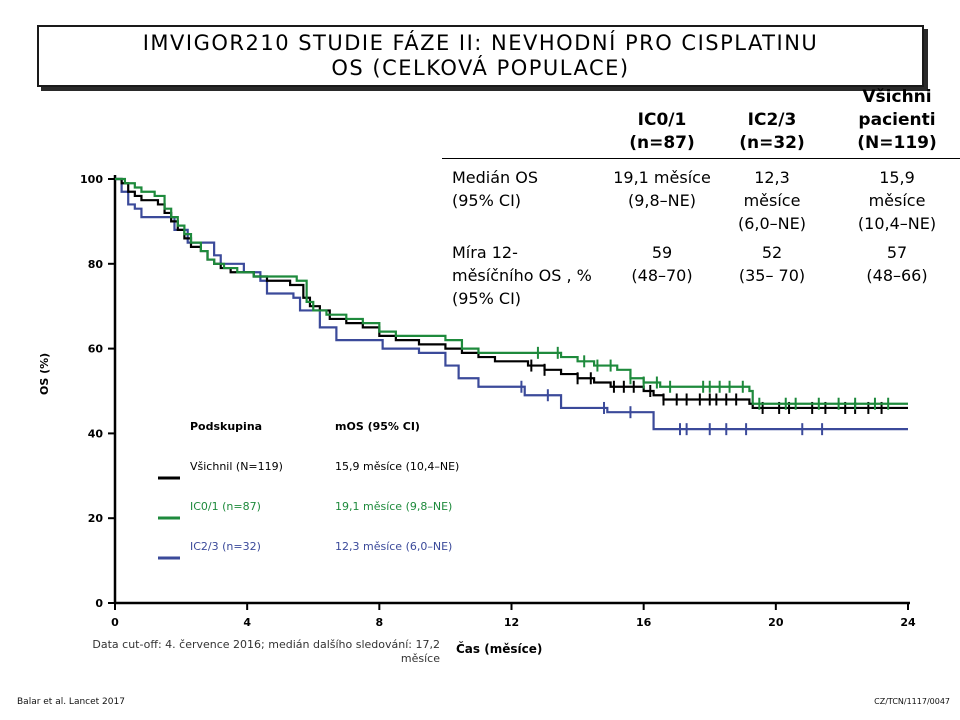 This screenshot has height=720, width=960. I want to click on x-tick-label: 16, so click(644, 622).